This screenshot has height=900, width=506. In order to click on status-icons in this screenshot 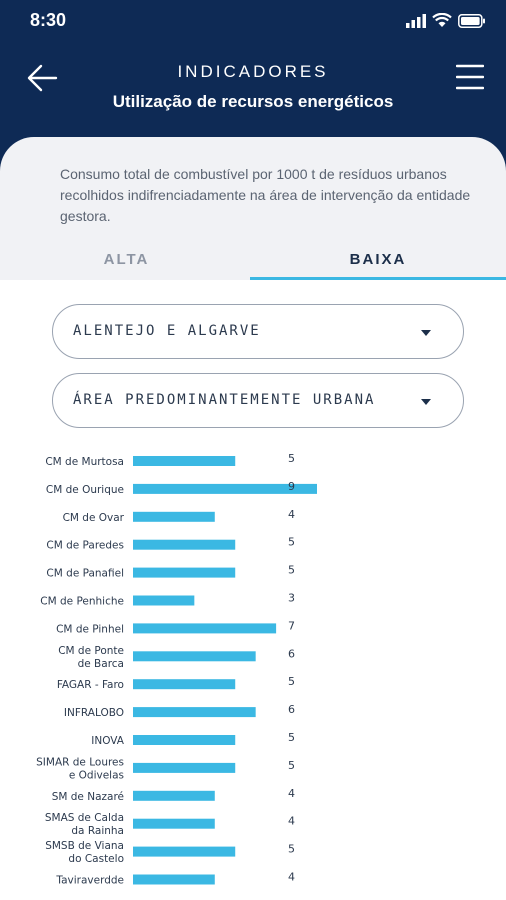, I will do `click(446, 20)`.